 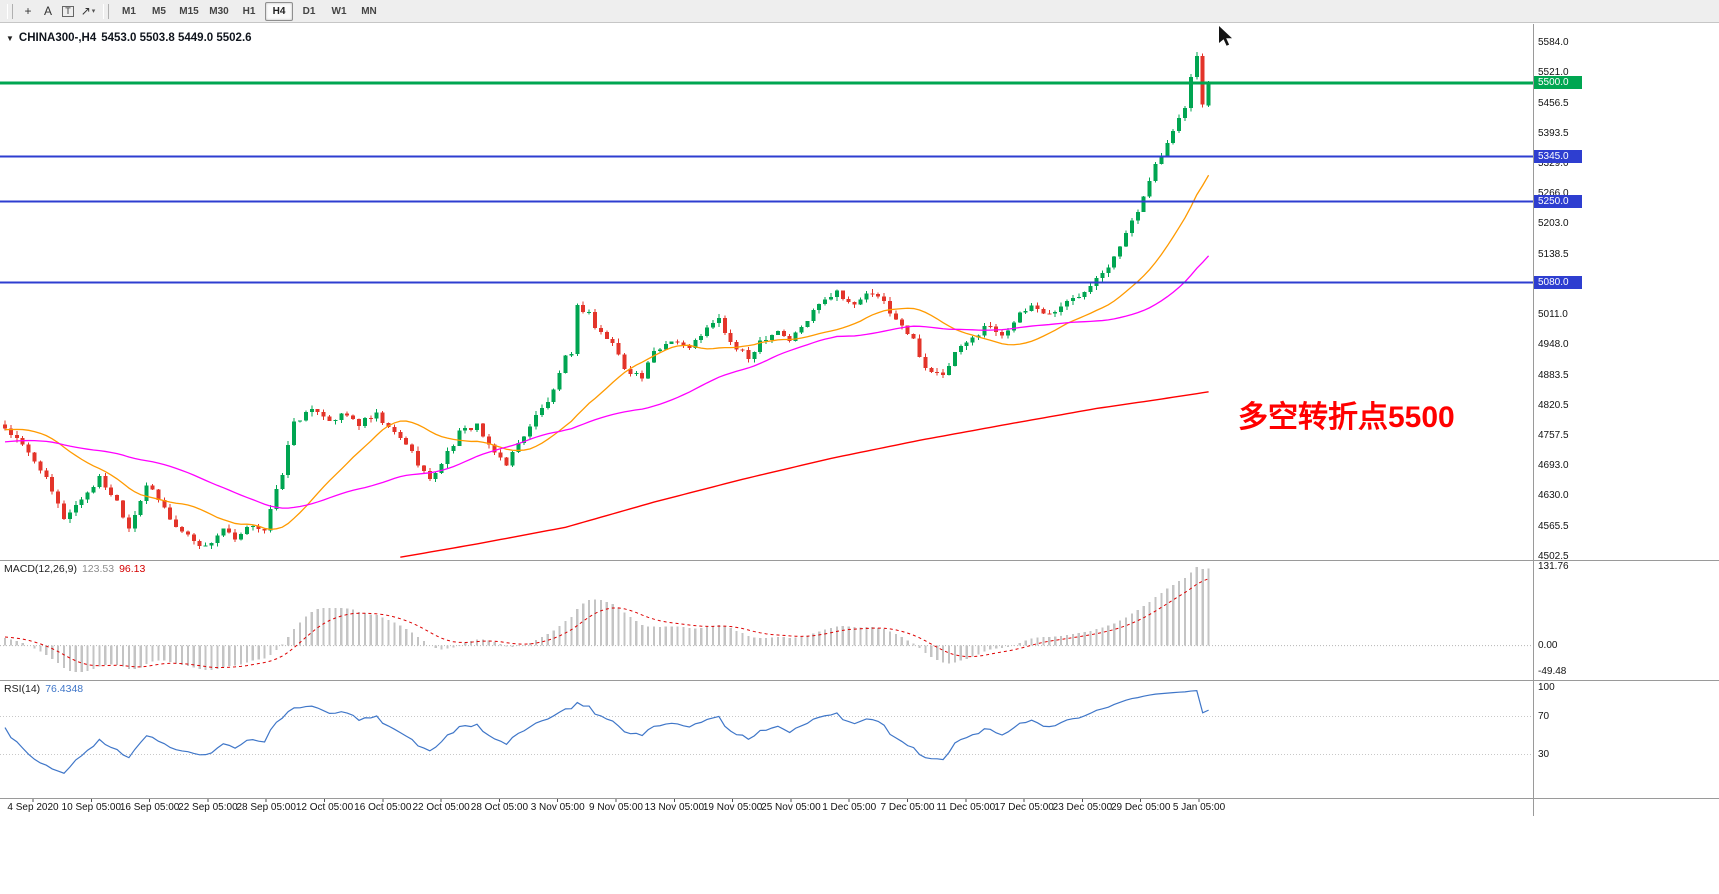 I want to click on timeframe-button-m5: M5, so click(x=159, y=11).